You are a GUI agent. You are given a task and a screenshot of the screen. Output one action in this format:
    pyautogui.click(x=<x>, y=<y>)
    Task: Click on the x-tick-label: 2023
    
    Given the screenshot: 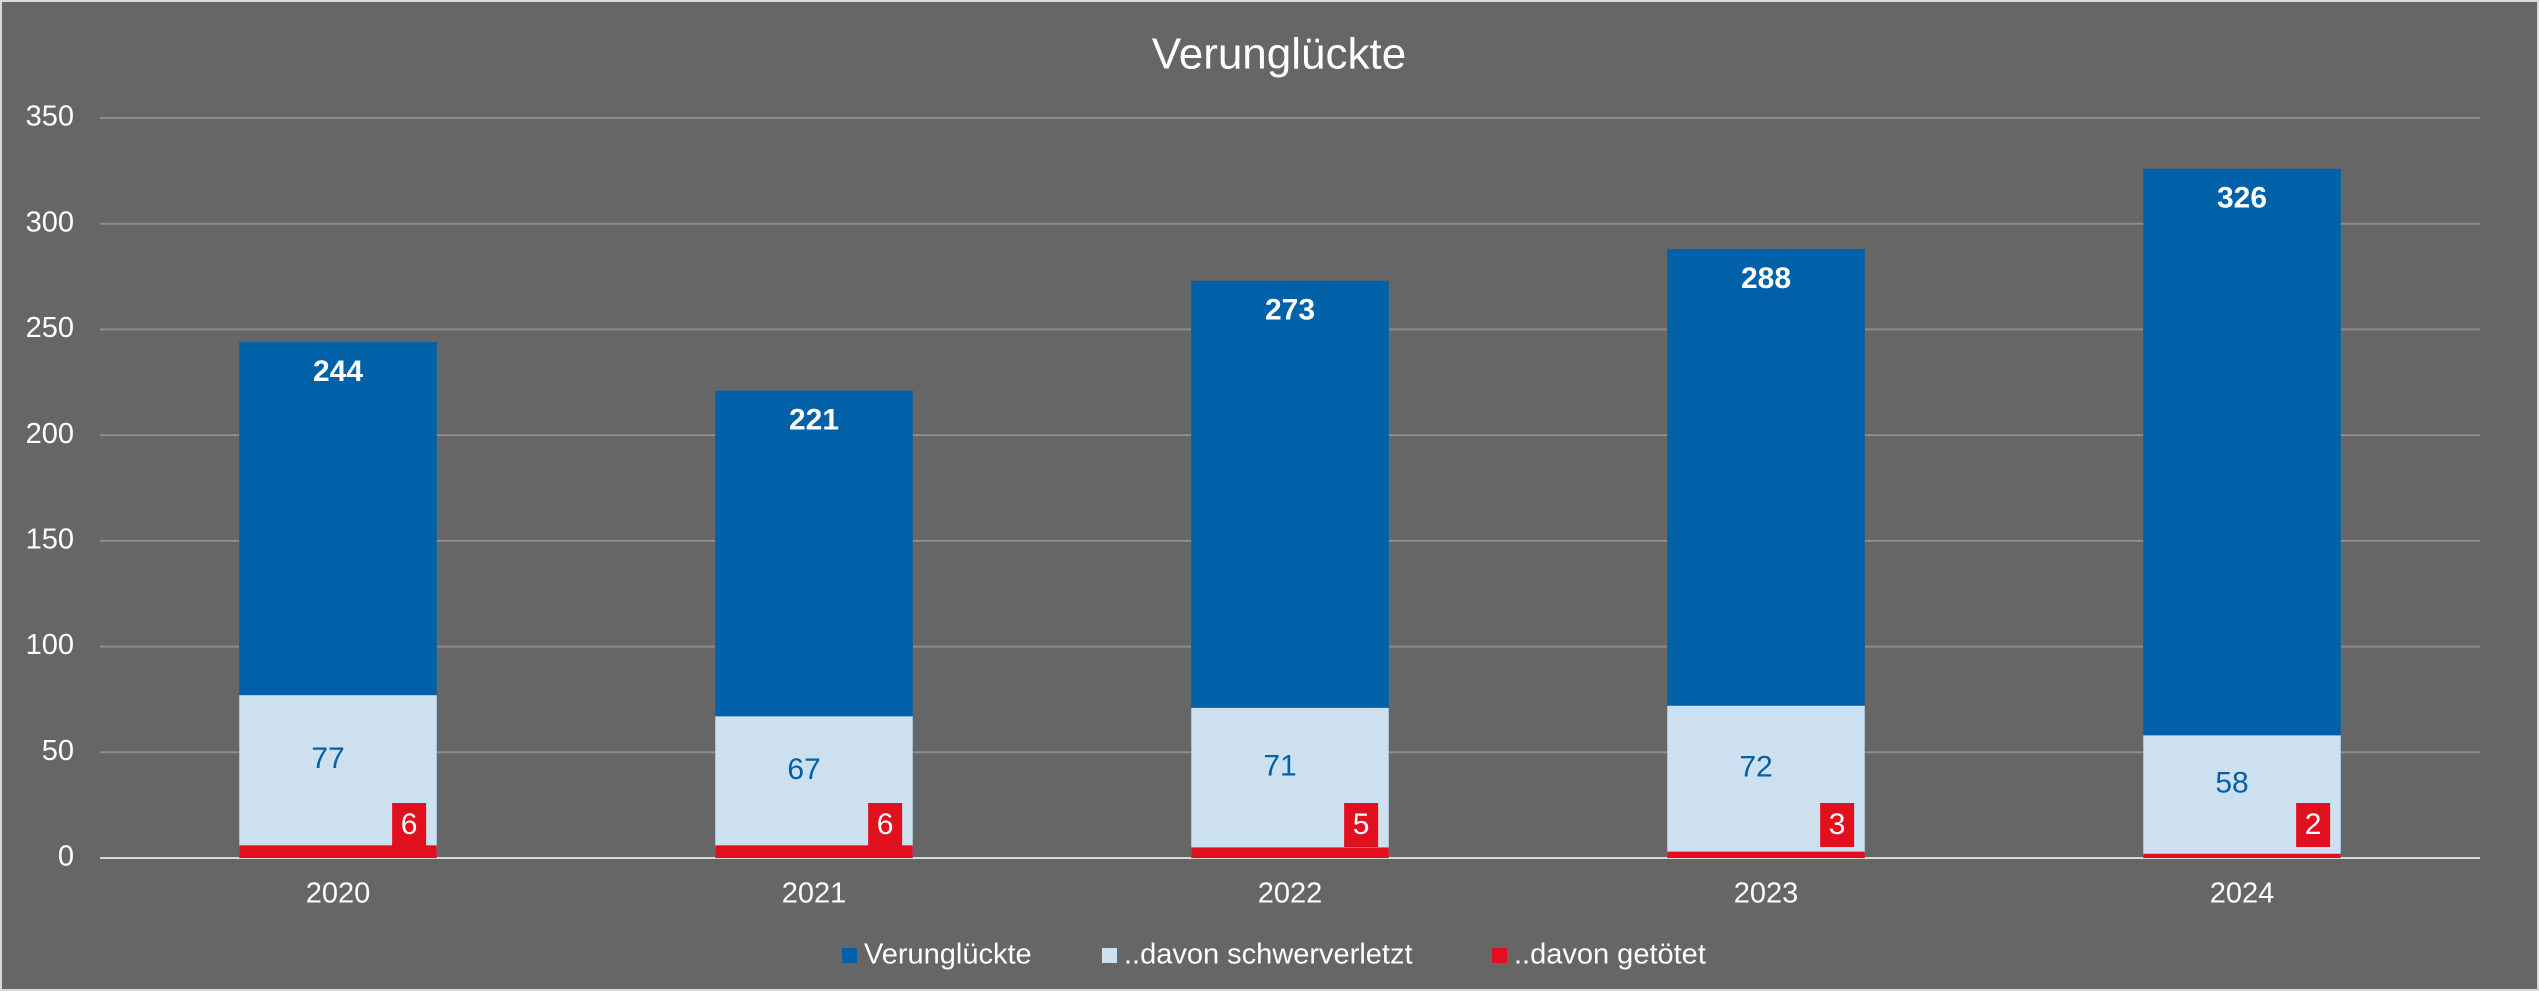 What is the action you would take?
    pyautogui.click(x=1766, y=894)
    